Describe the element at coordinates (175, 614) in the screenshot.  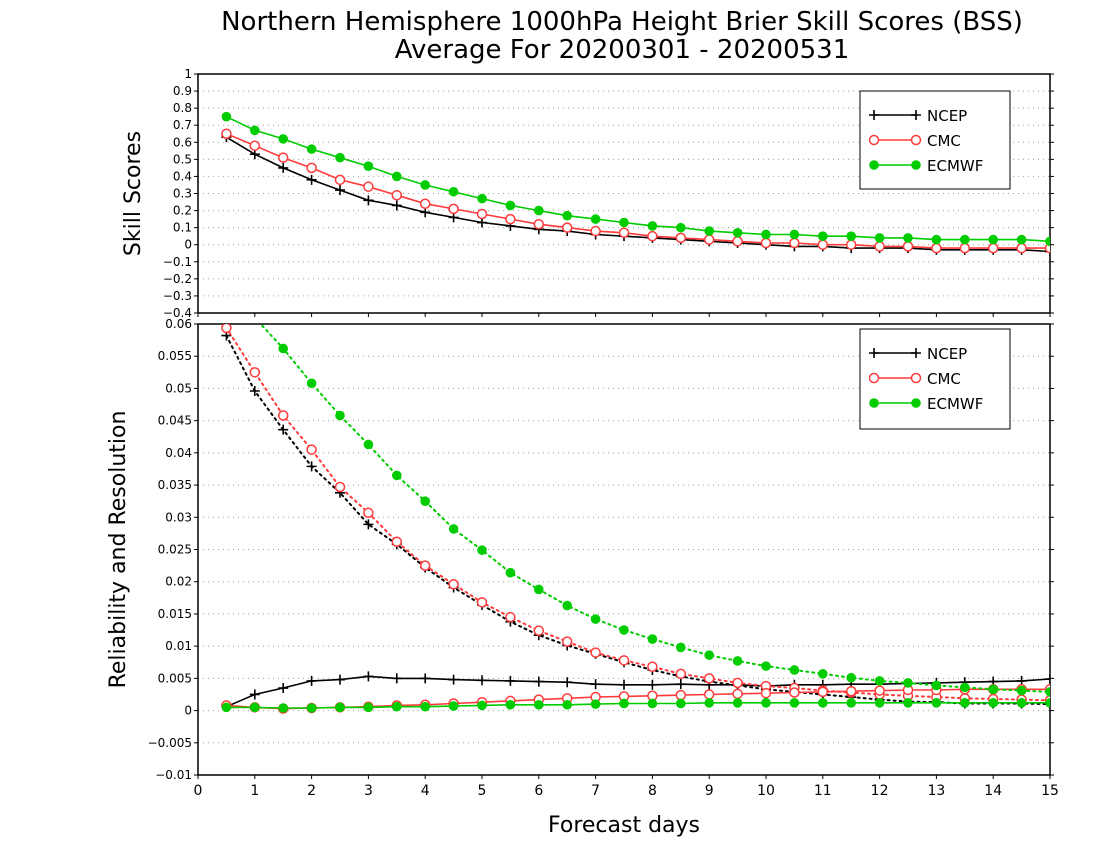
I see `bottom-y-tick-label: 0.015` at that location.